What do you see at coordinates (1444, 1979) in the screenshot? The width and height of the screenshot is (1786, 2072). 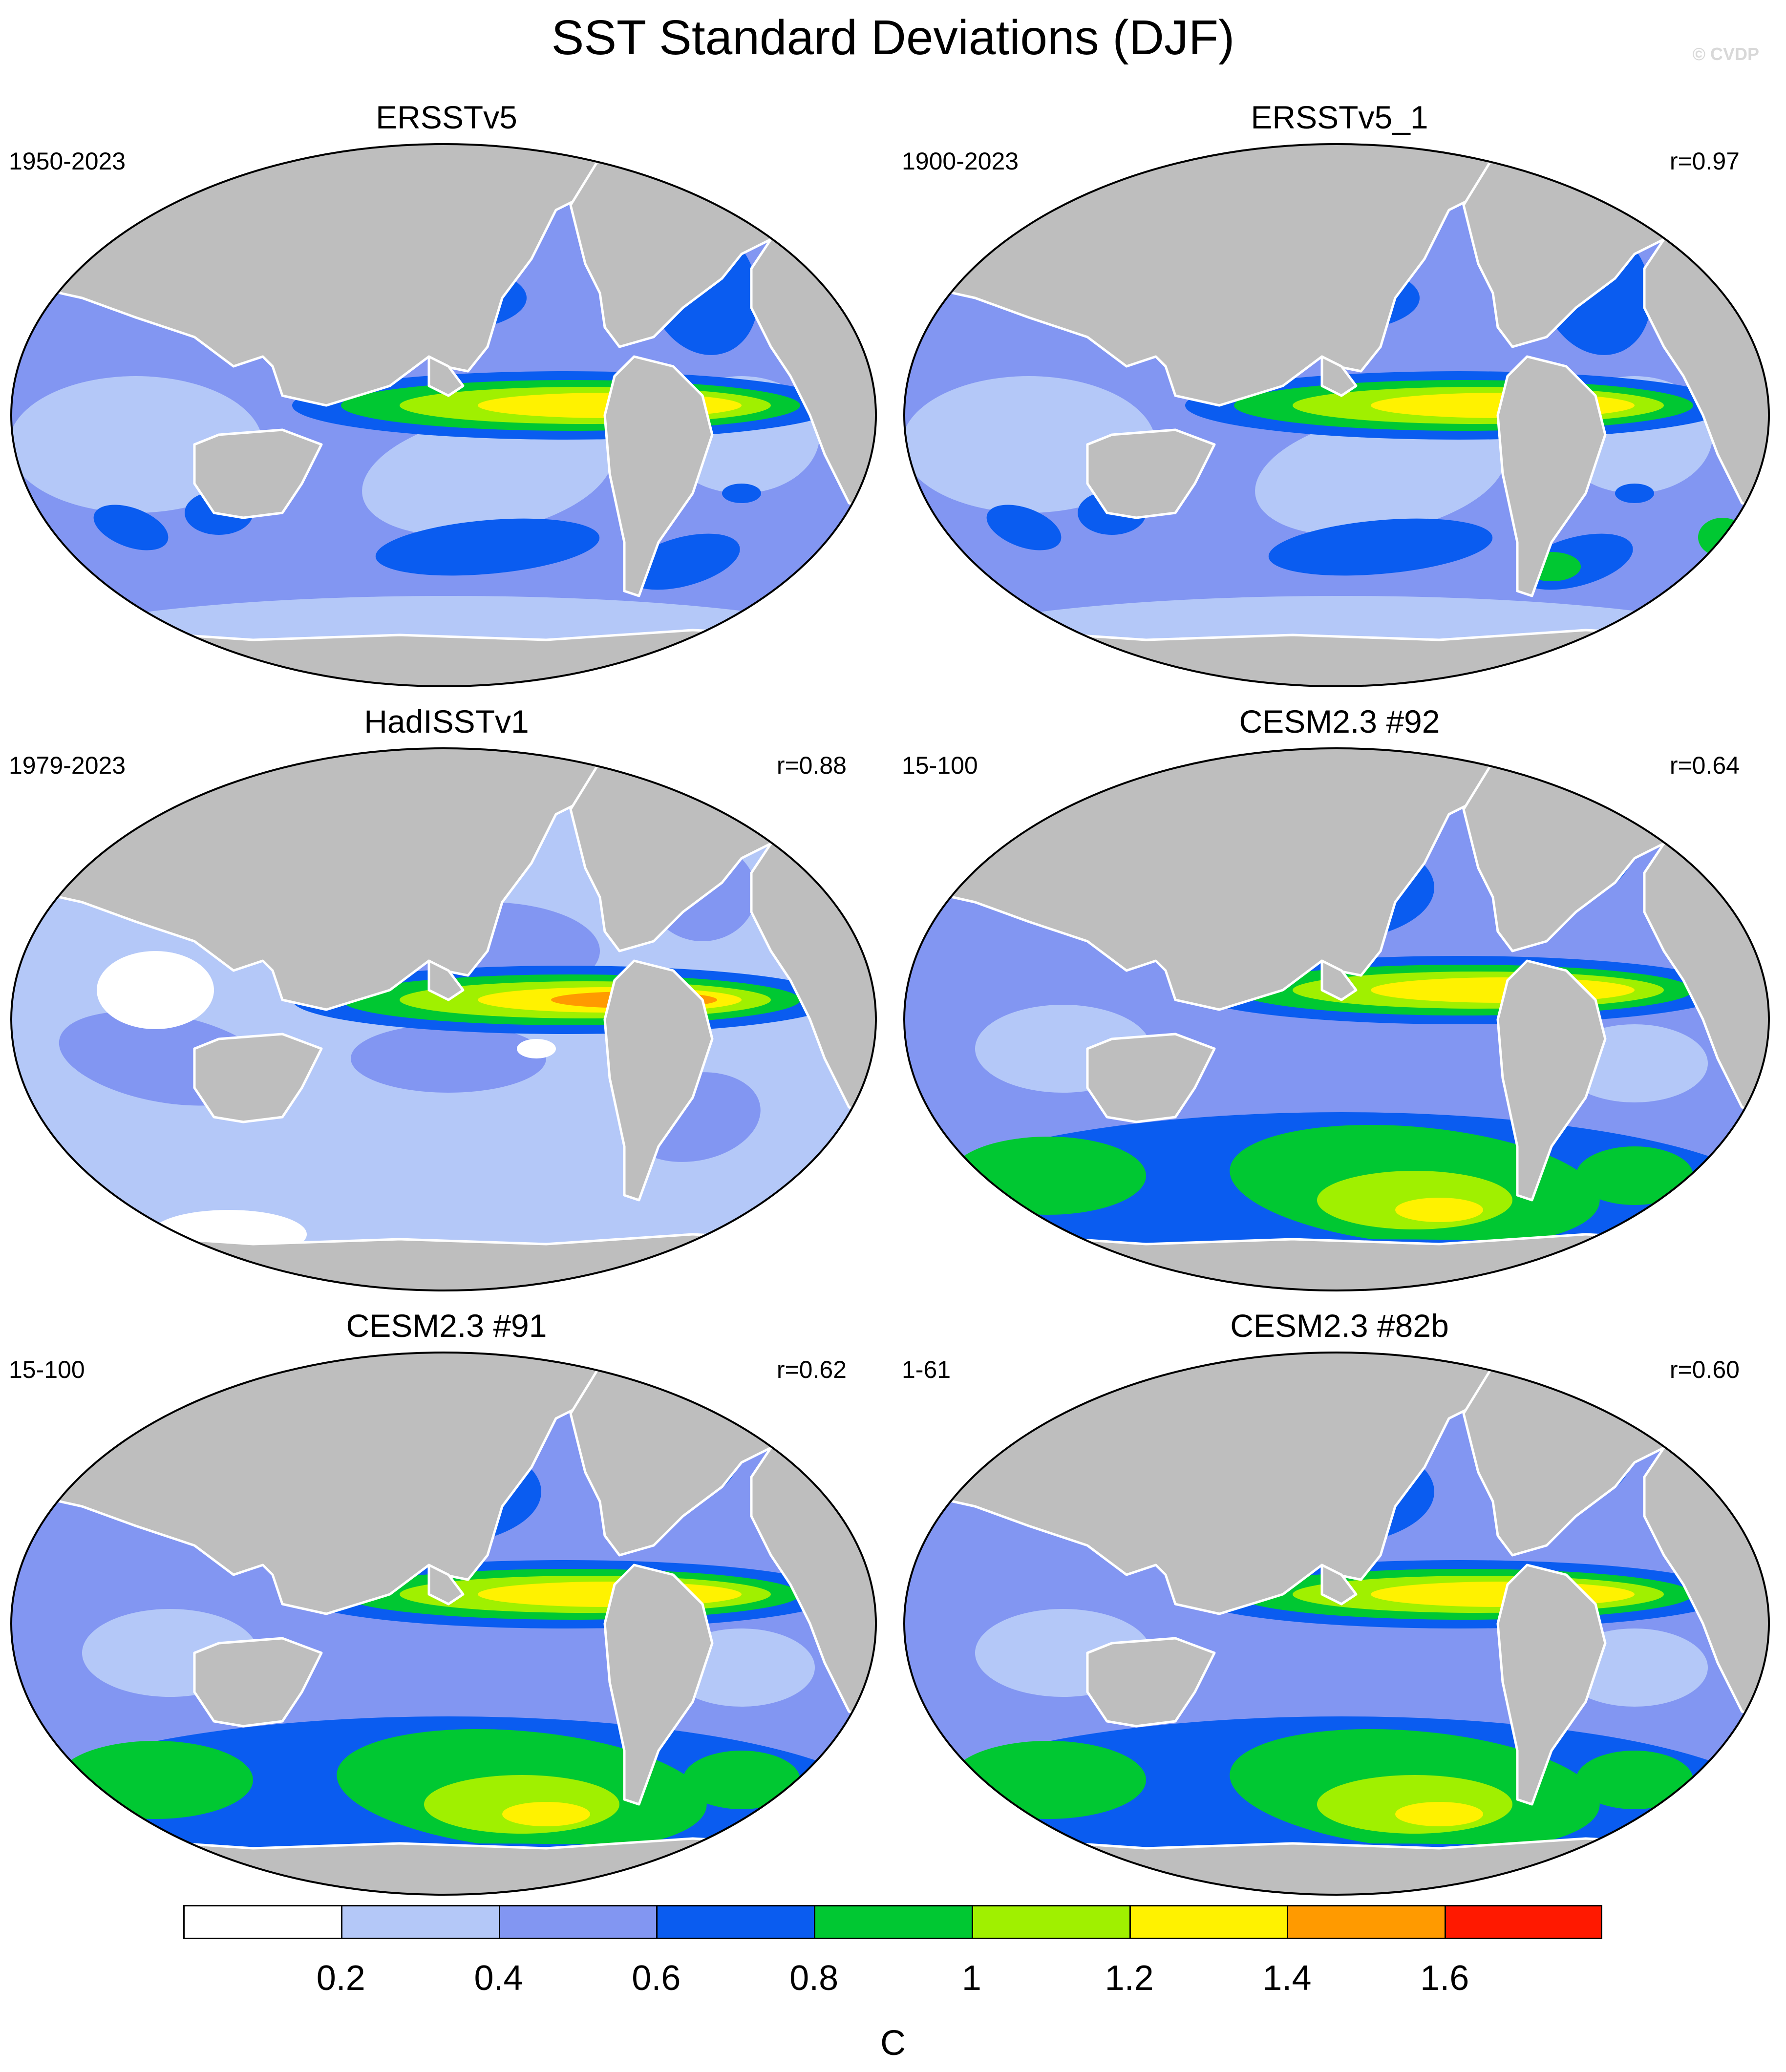 I see `colorbar-tick-label: 1.6` at bounding box center [1444, 1979].